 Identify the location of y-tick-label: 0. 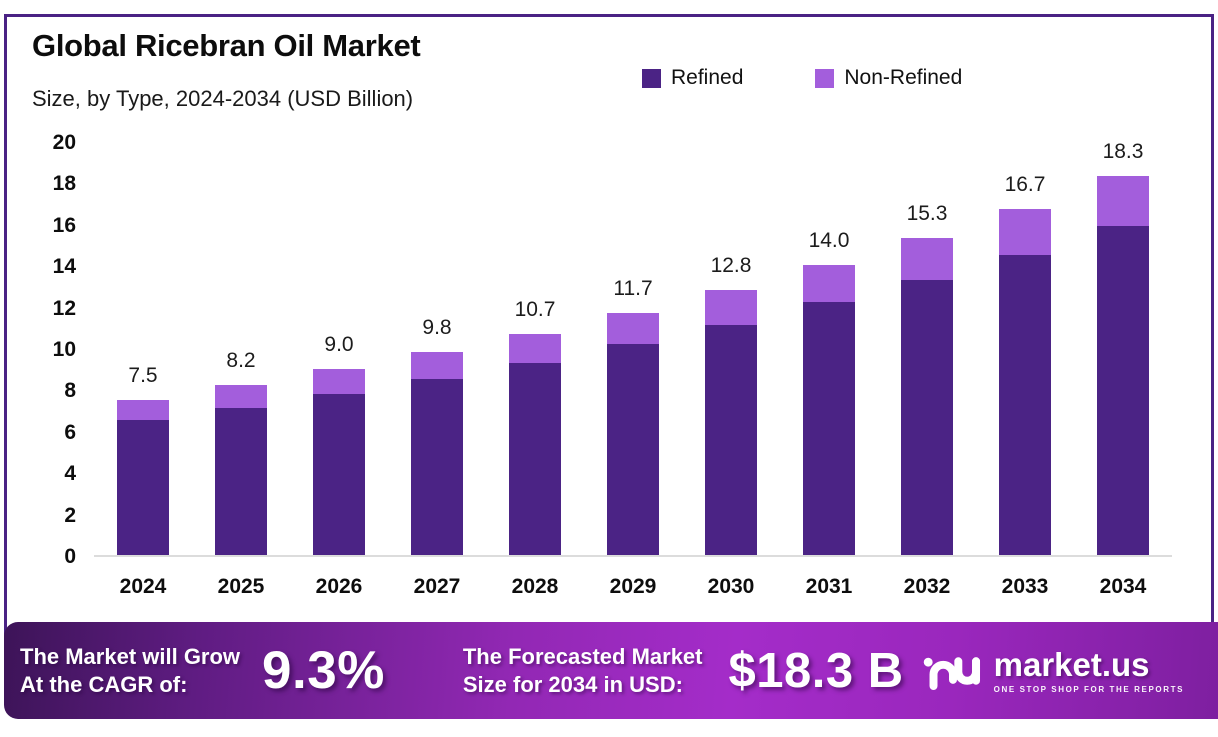
(70, 556).